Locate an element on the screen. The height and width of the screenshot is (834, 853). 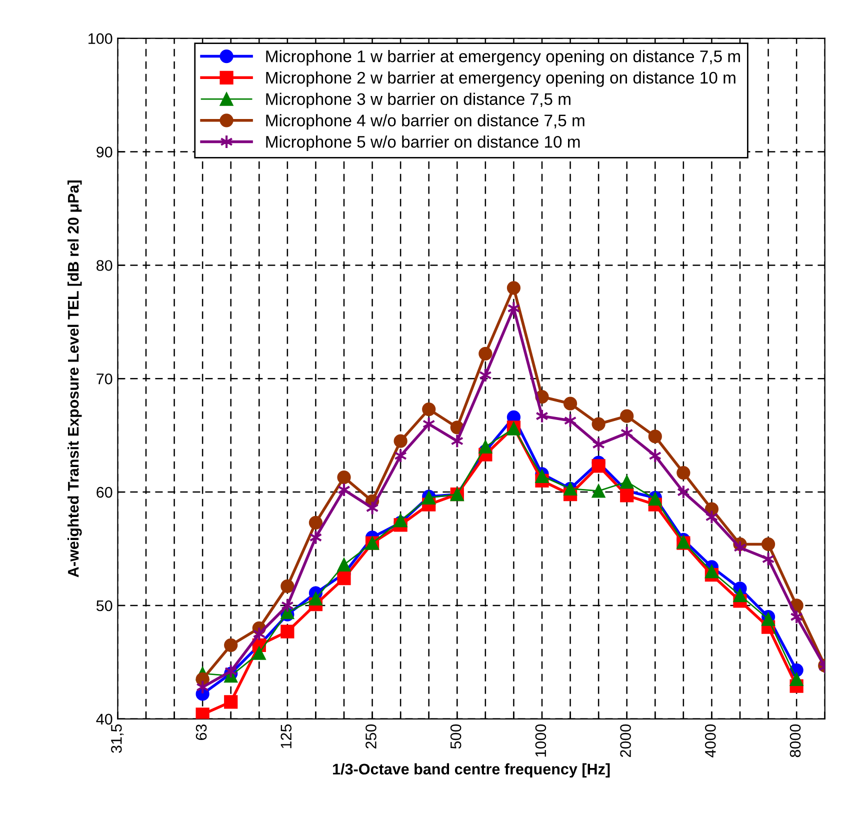
legend-label: Microphone 2 w barrier at emergency opening on distance 10 m is located at coordinates (501, 79).